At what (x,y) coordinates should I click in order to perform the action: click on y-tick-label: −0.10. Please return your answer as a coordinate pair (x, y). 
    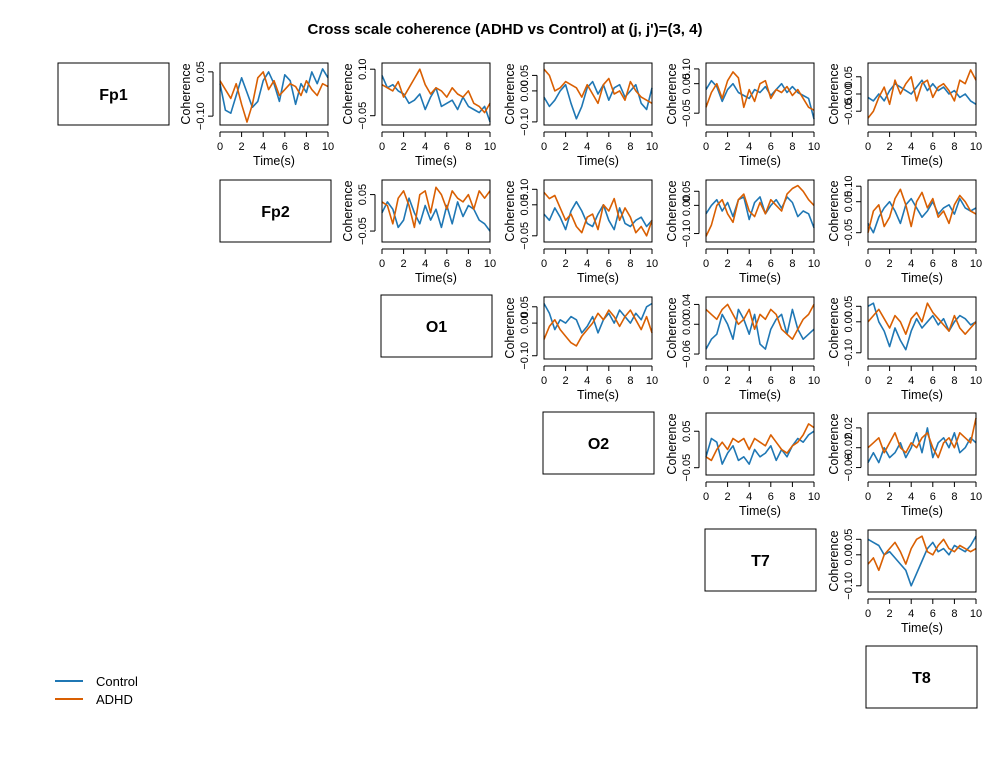
    Looking at the image, I should click on (525, 122).